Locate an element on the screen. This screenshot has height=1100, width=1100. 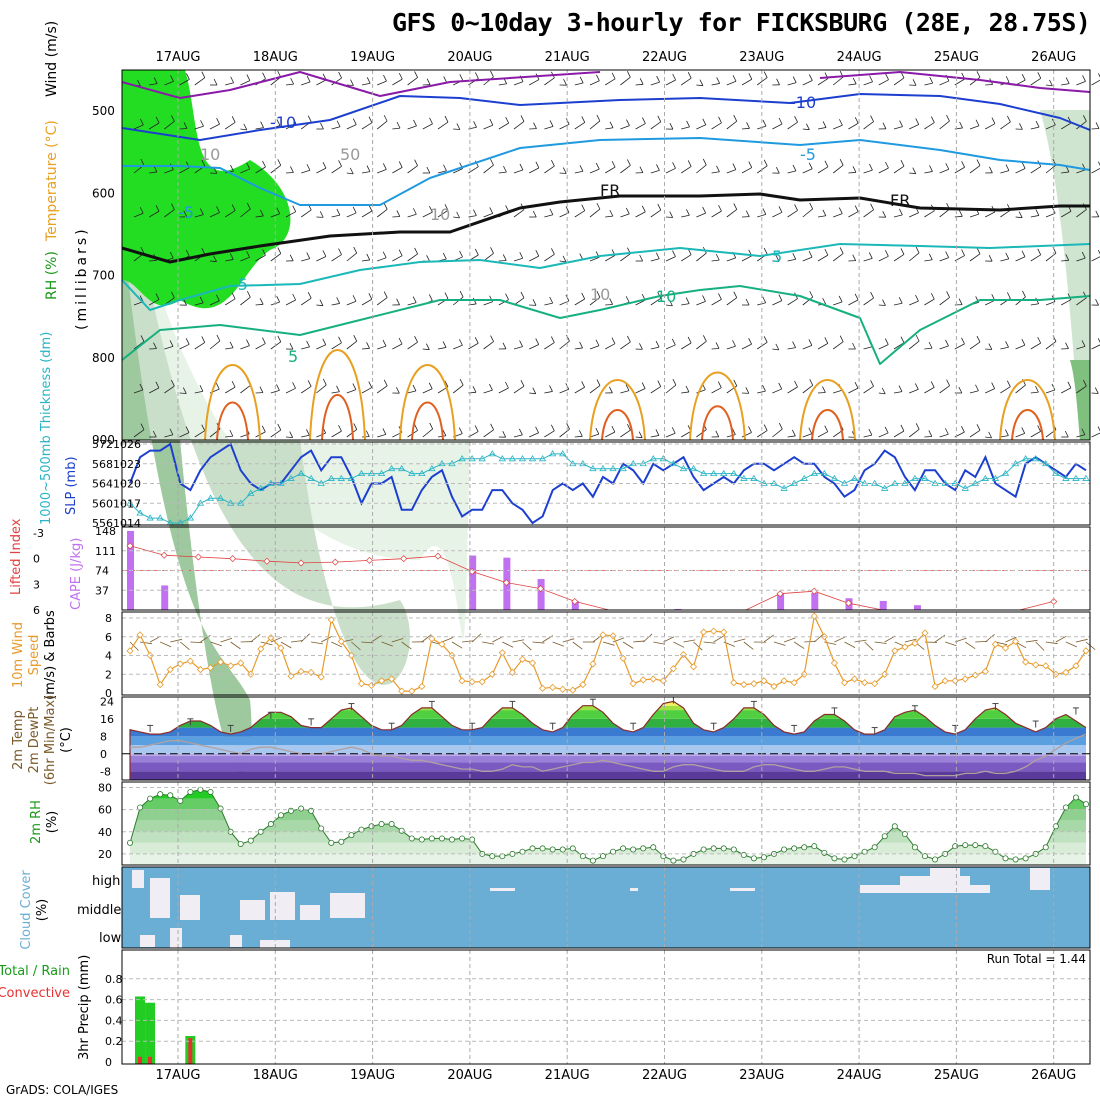
cape-y-tick: 74 is located at coordinates (102, 571).